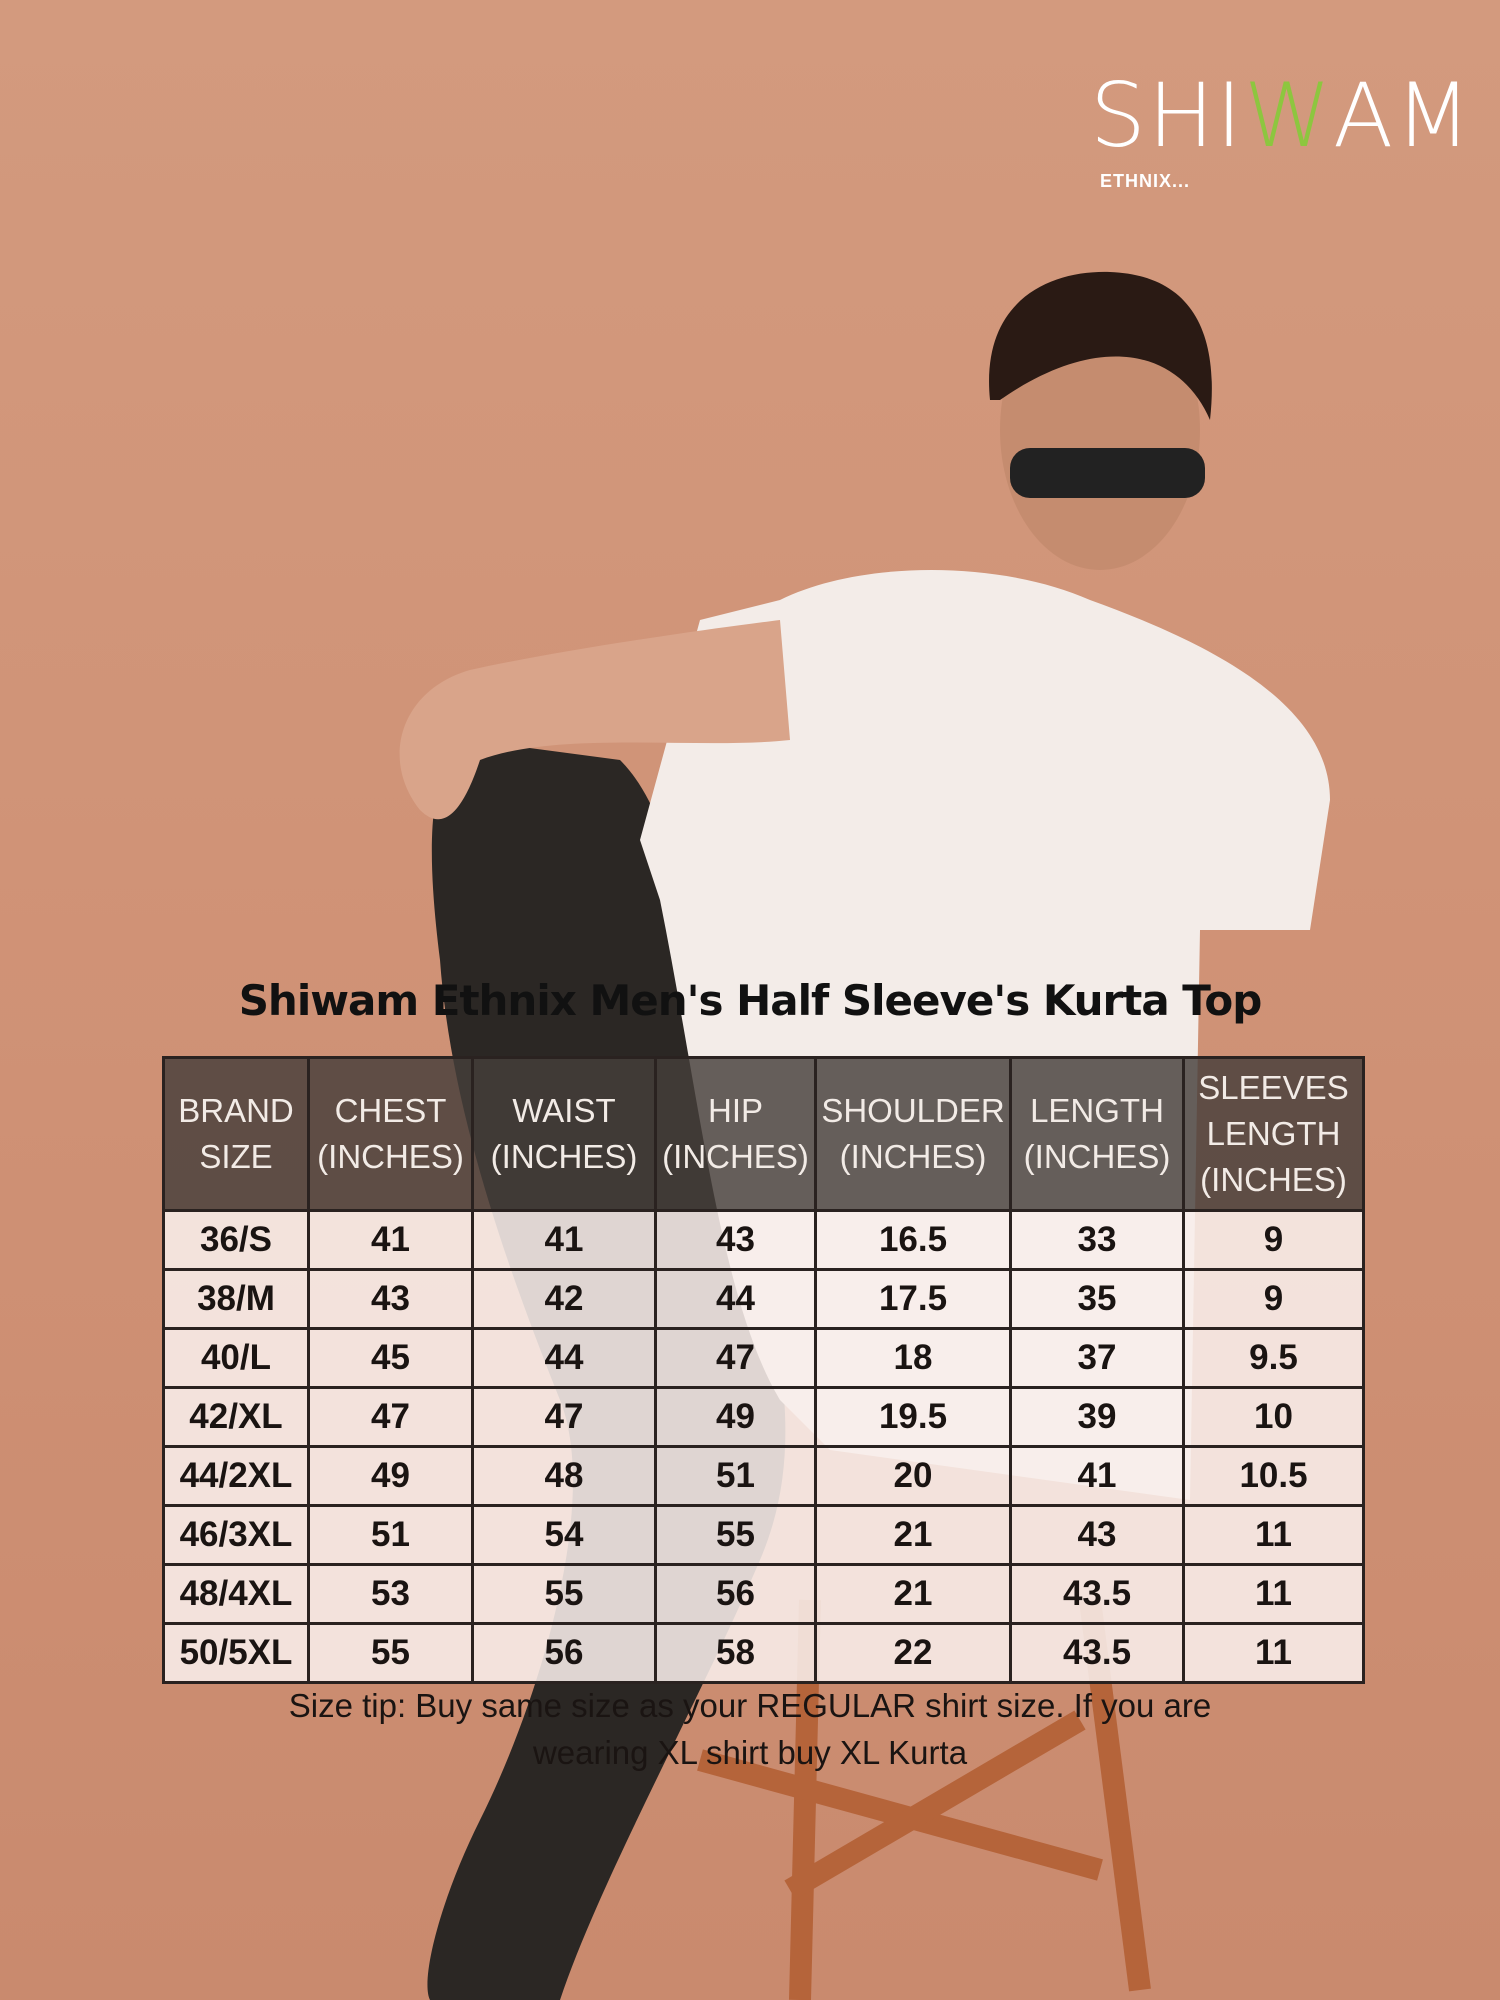 This screenshot has width=1500, height=2000. I want to click on table-row: 50/5XL 55 56 58 22 43.5 11, so click(763, 1653).